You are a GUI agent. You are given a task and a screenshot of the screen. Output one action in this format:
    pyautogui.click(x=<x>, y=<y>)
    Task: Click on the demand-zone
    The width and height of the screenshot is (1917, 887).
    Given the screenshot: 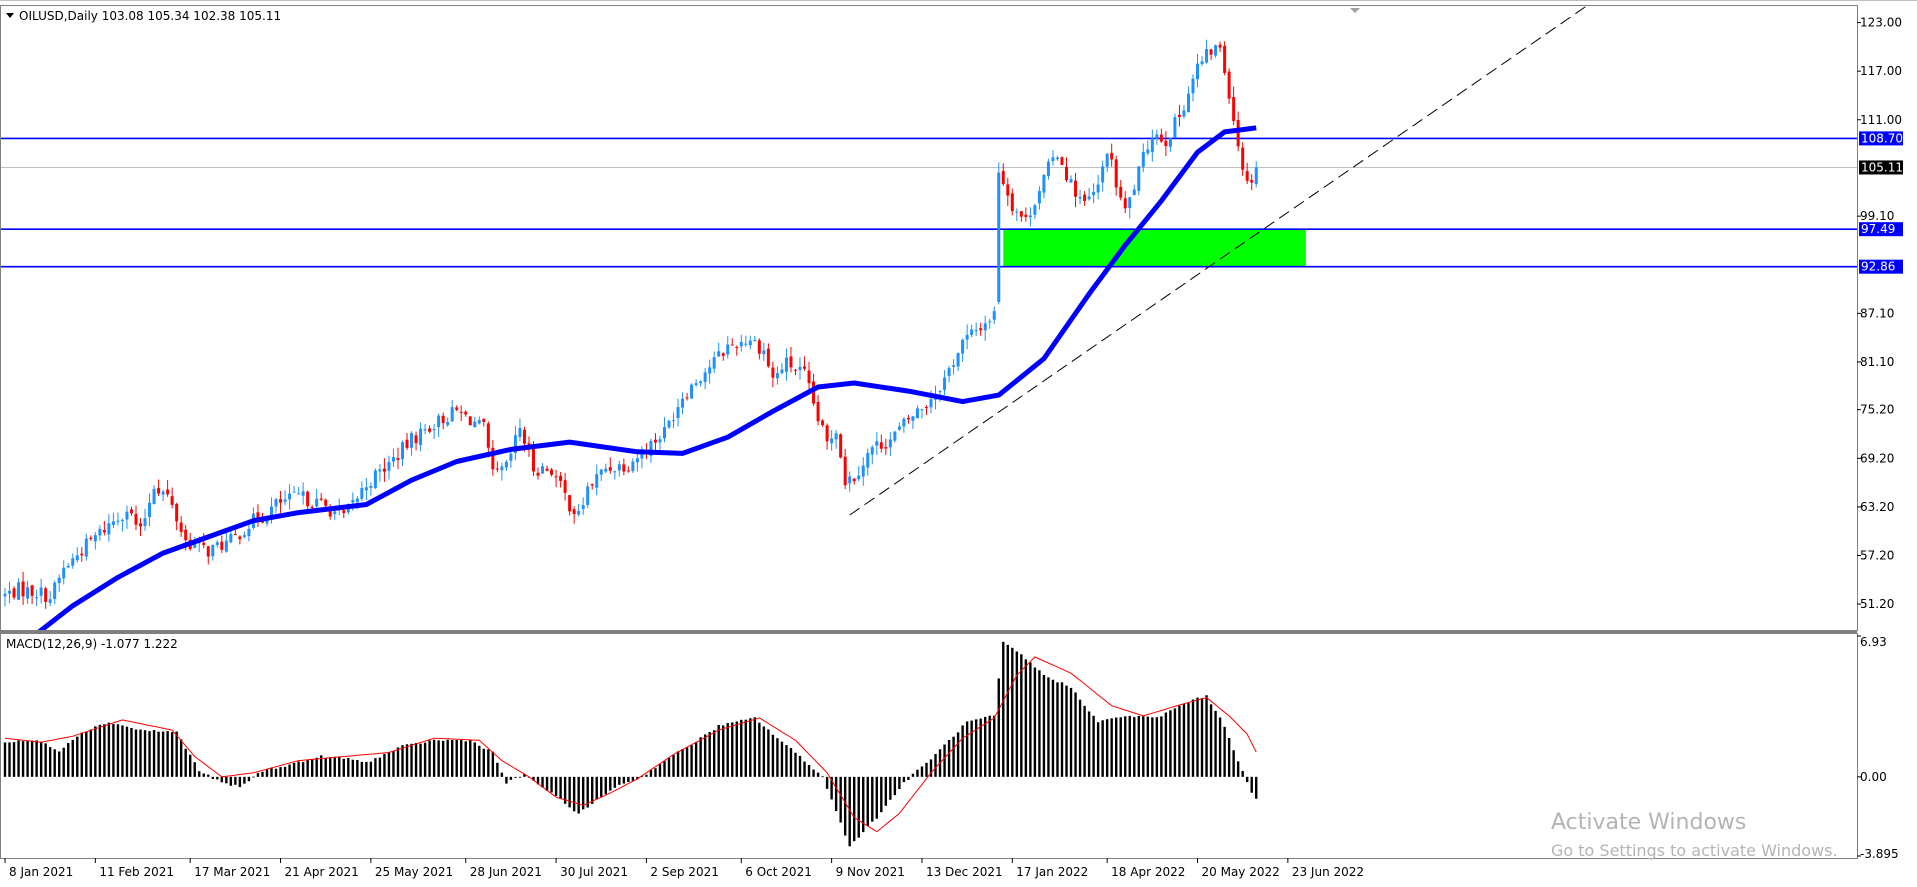 What is the action you would take?
    pyautogui.click(x=1154, y=248)
    